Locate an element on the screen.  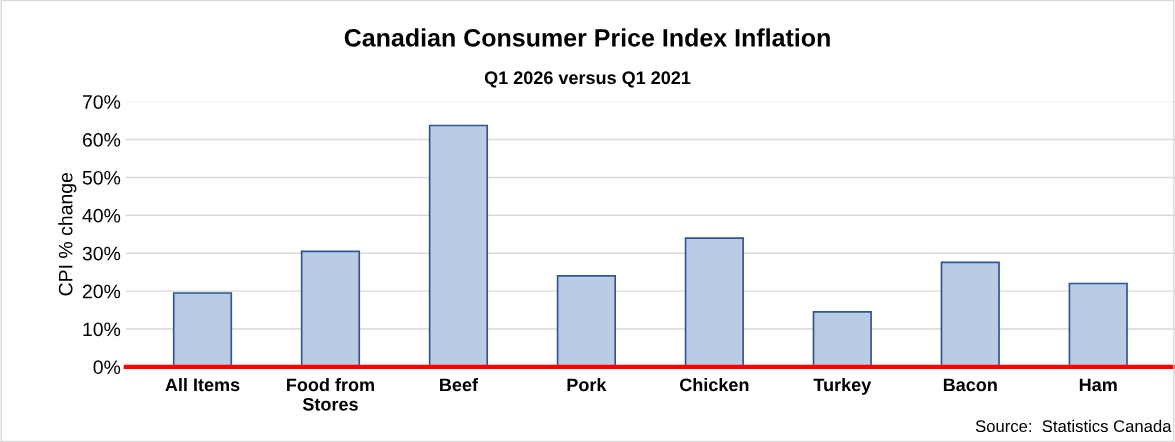
y-tick-label: 40% is located at coordinates (101, 215).